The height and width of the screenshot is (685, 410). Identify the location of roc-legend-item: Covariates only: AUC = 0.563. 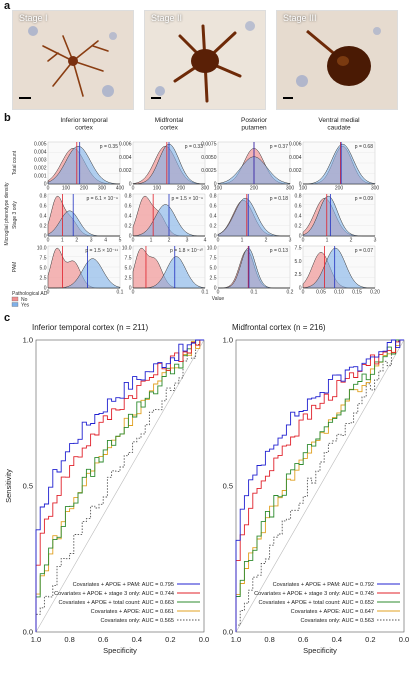
(337, 621).